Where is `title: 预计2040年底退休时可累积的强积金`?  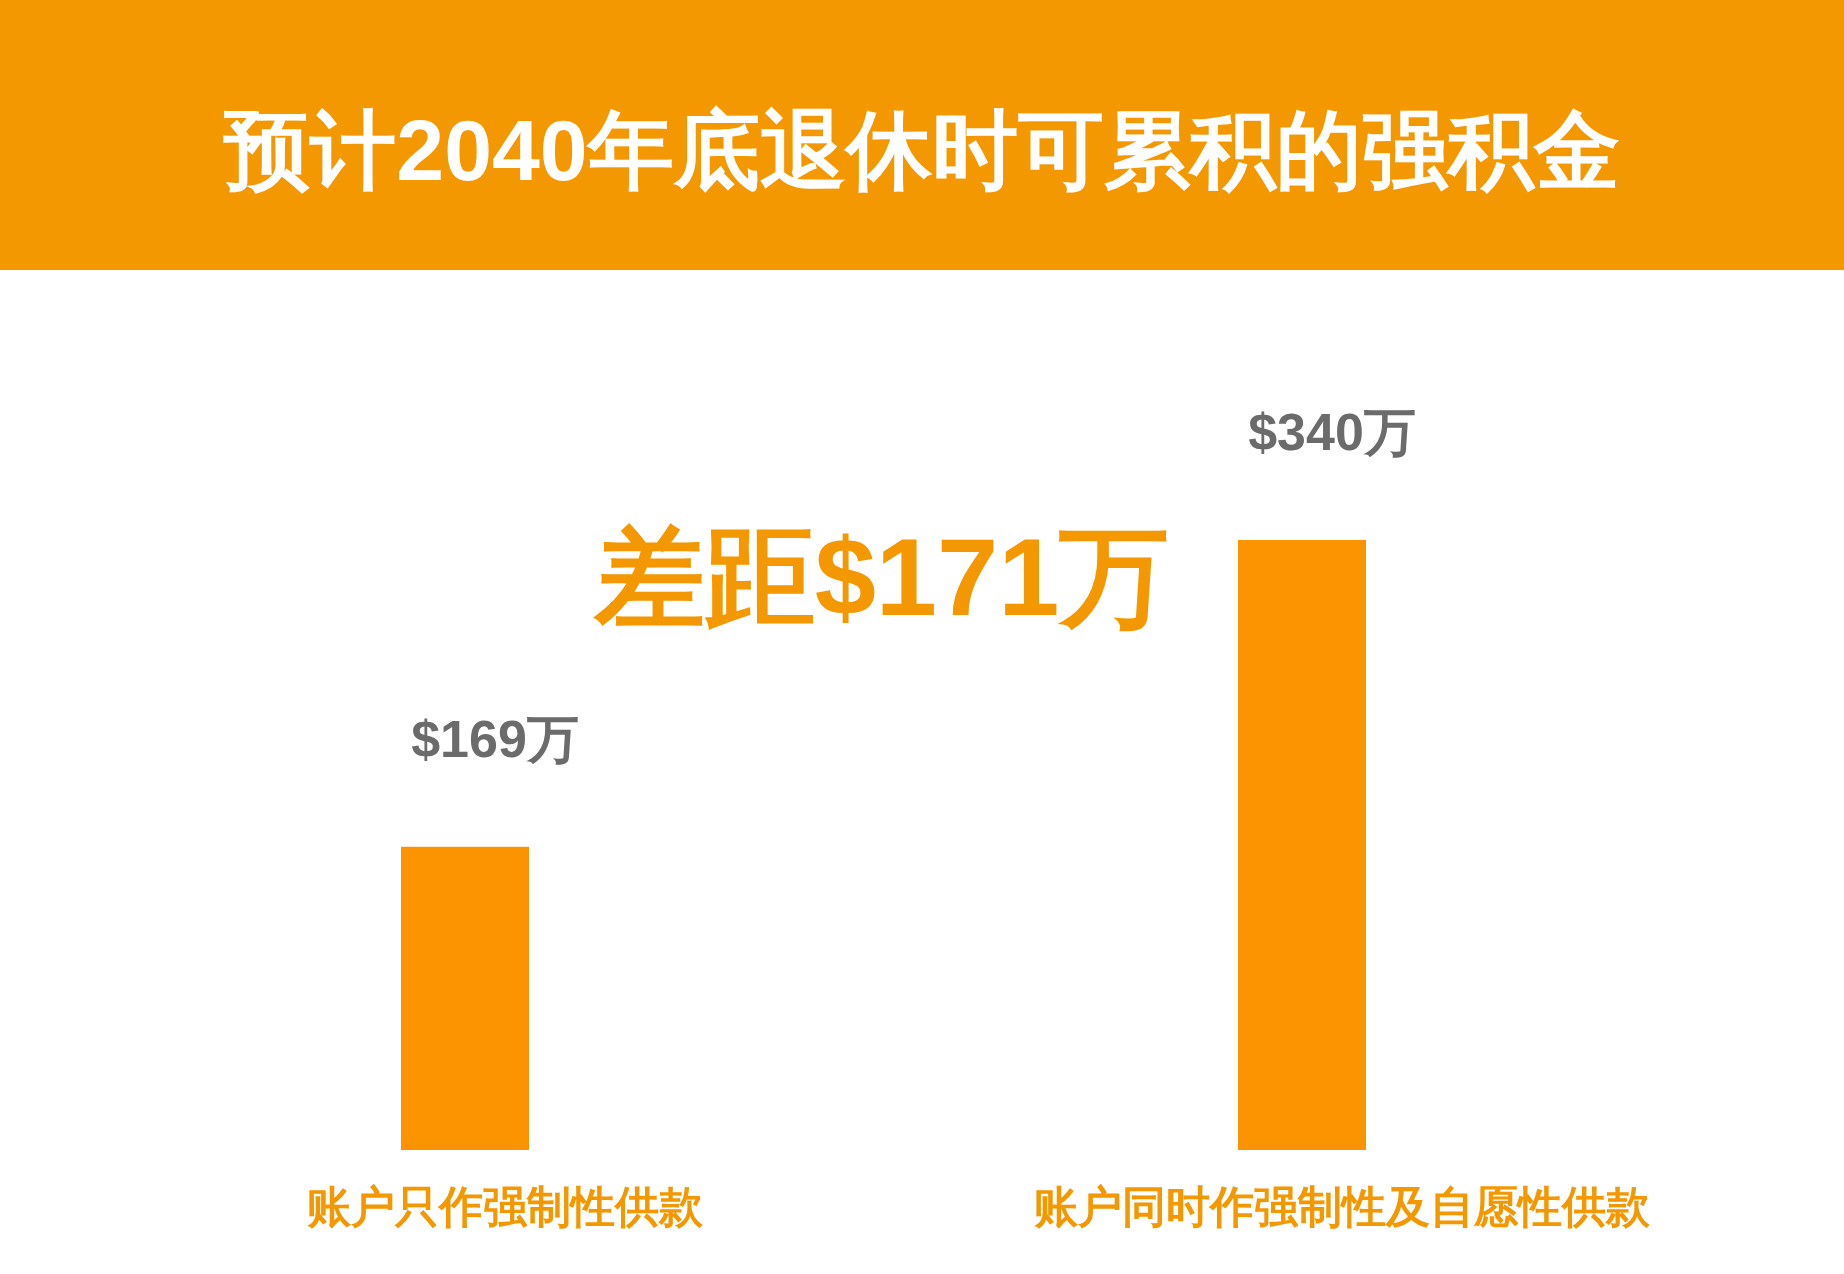 title: 预计2040年底退休时可累积的强积金 is located at coordinates (922, 150).